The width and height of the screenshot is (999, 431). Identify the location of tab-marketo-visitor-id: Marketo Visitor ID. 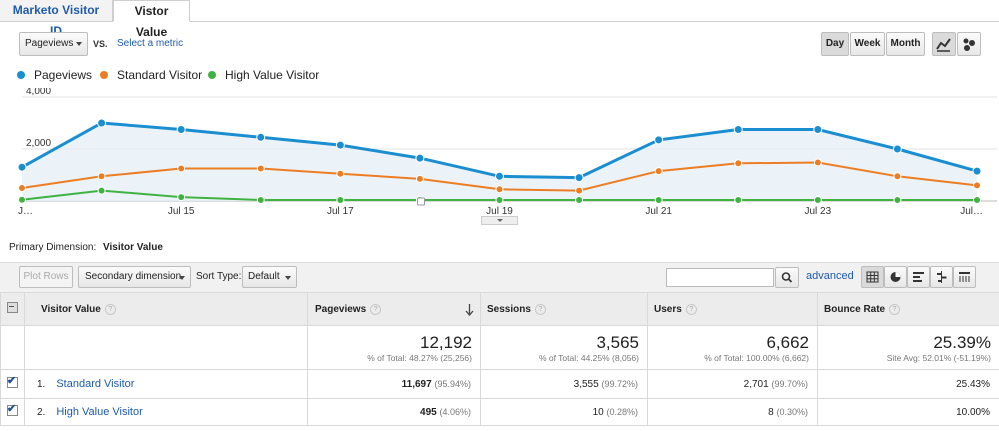
(56, 19).